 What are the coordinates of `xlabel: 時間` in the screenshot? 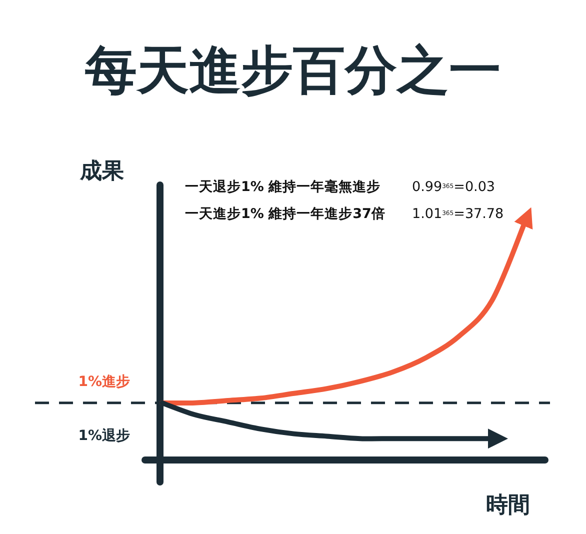 It's located at (508, 505).